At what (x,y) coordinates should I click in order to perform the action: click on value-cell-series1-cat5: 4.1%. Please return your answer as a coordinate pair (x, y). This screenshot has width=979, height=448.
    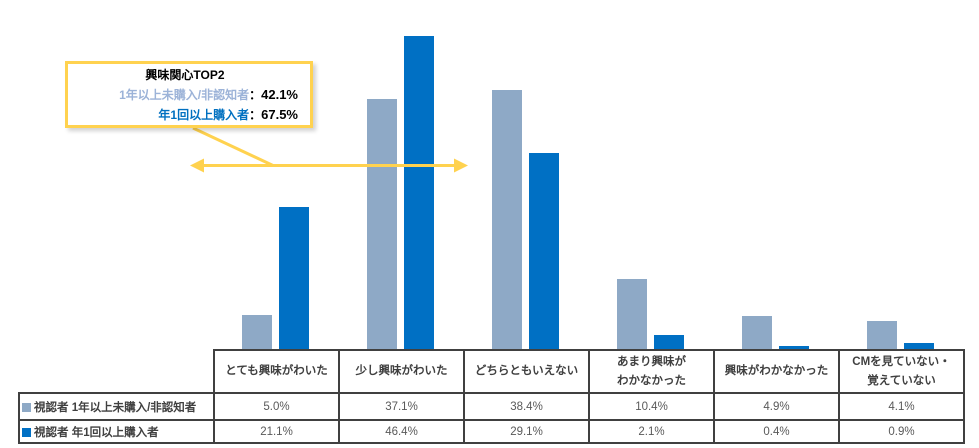
    Looking at the image, I should click on (901, 406).